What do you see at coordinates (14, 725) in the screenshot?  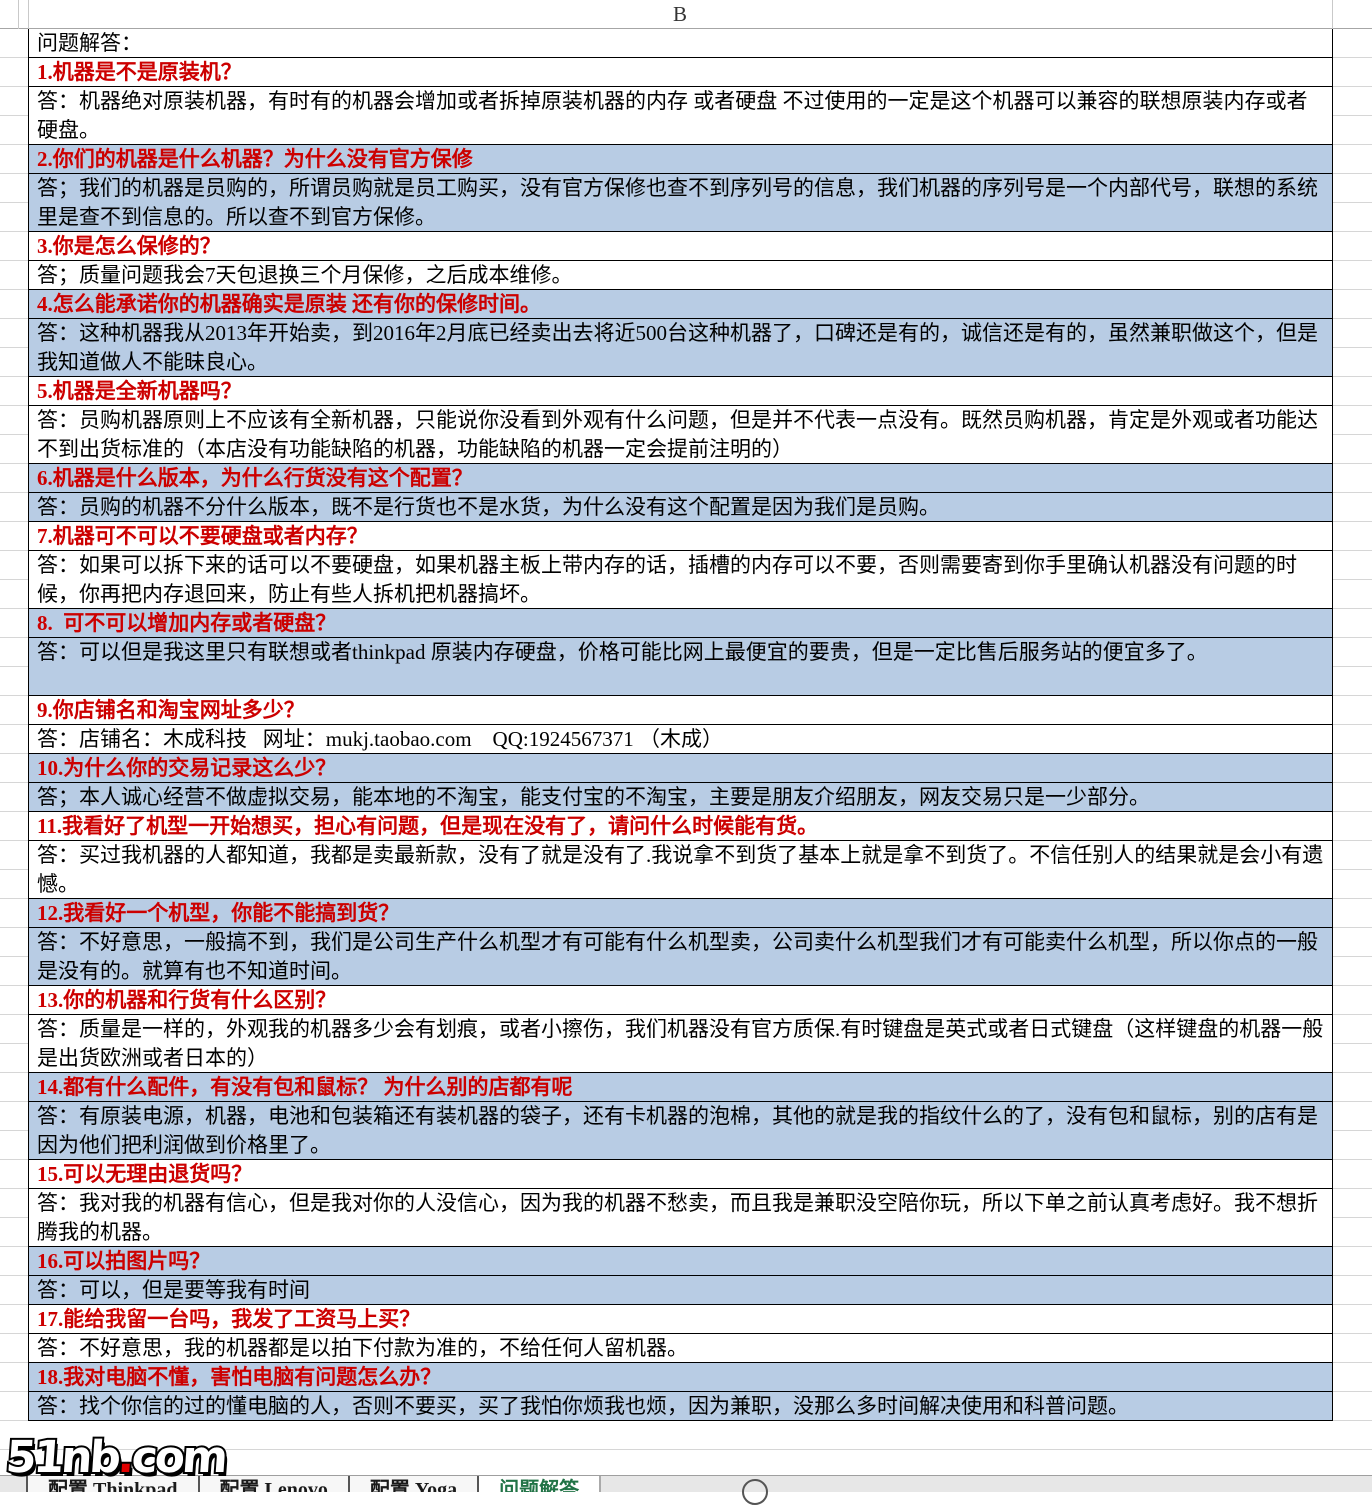 I see `grid-sliver-left` at bounding box center [14, 725].